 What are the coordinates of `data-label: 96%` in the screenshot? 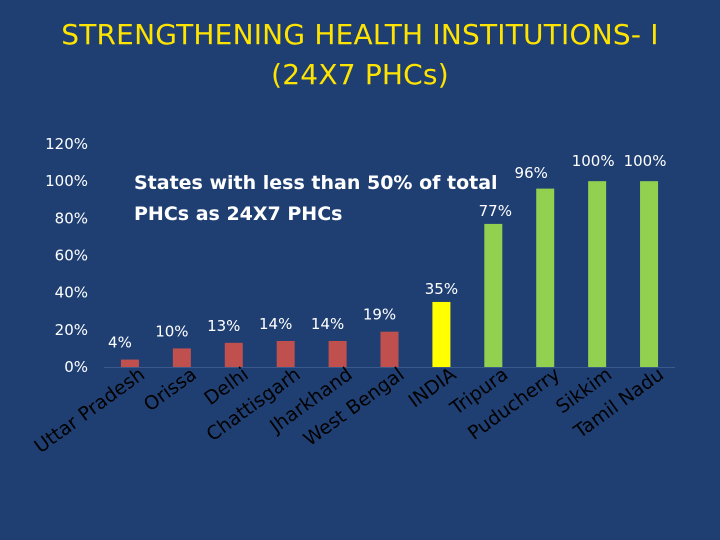 It's located at (531, 173).